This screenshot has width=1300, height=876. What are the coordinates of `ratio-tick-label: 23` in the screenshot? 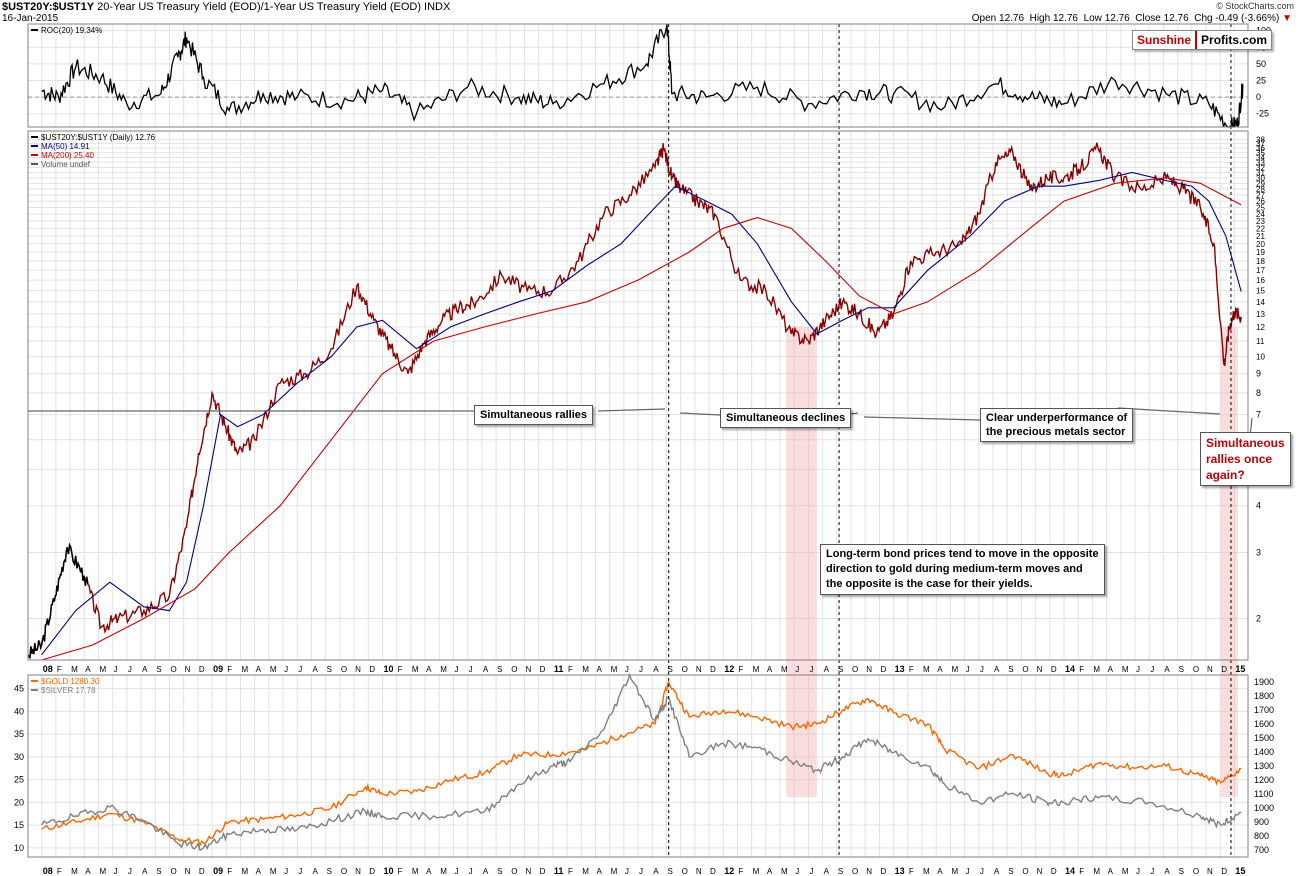 It's located at (1260, 221).